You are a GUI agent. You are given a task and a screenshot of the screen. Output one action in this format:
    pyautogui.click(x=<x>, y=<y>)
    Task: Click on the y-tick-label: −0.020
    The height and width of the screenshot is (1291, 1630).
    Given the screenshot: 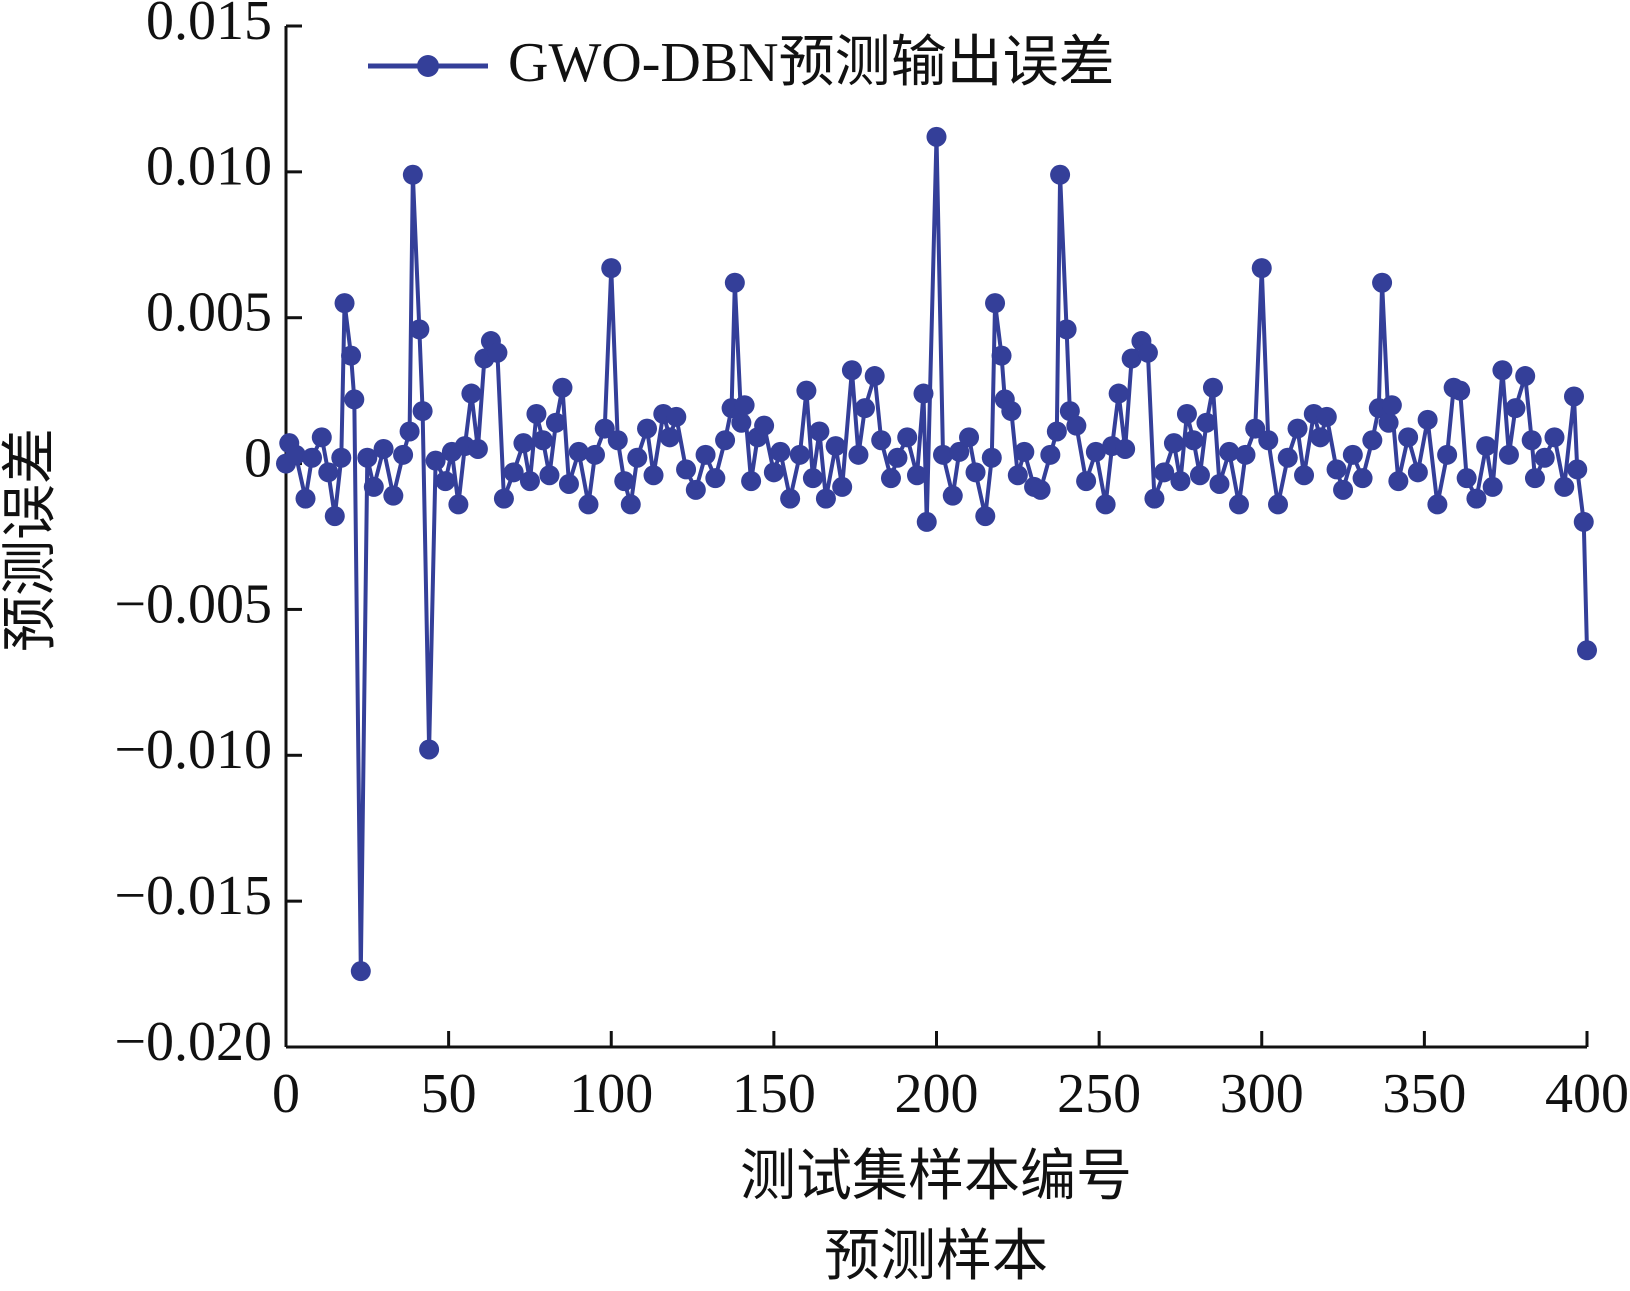 What is the action you would take?
    pyautogui.click(x=193, y=1042)
    